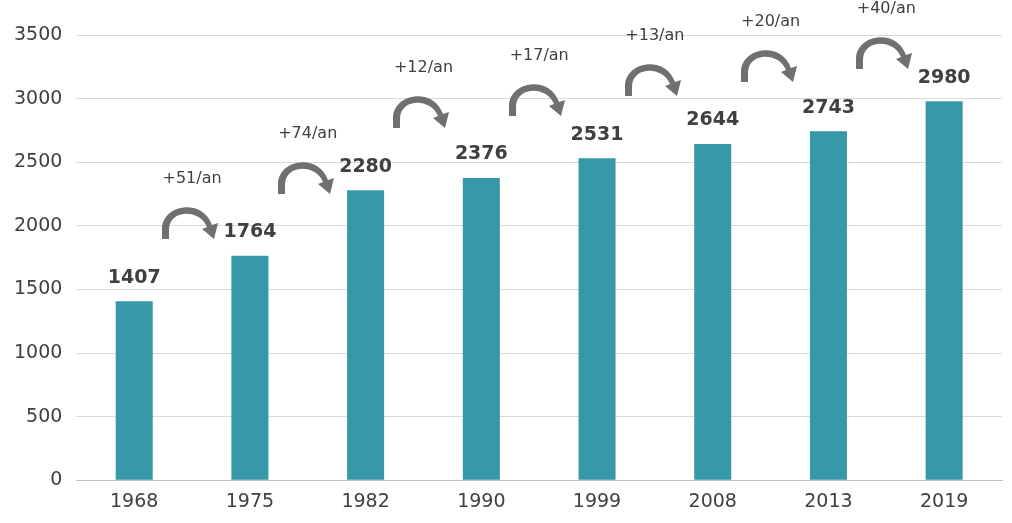 Image resolution: width=1012 pixels, height=523 pixels. Describe the element at coordinates (250, 230) in the screenshot. I see `data-label: 1764` at that location.